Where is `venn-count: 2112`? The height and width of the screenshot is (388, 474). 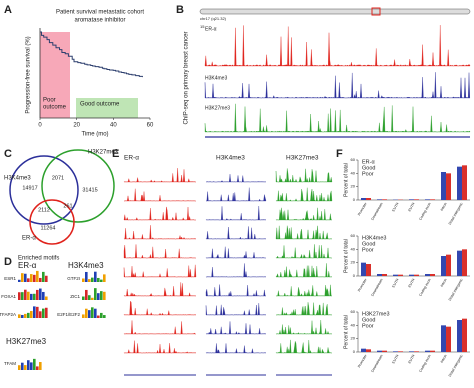
venn-count: 2112 is located at coordinates (44, 210).